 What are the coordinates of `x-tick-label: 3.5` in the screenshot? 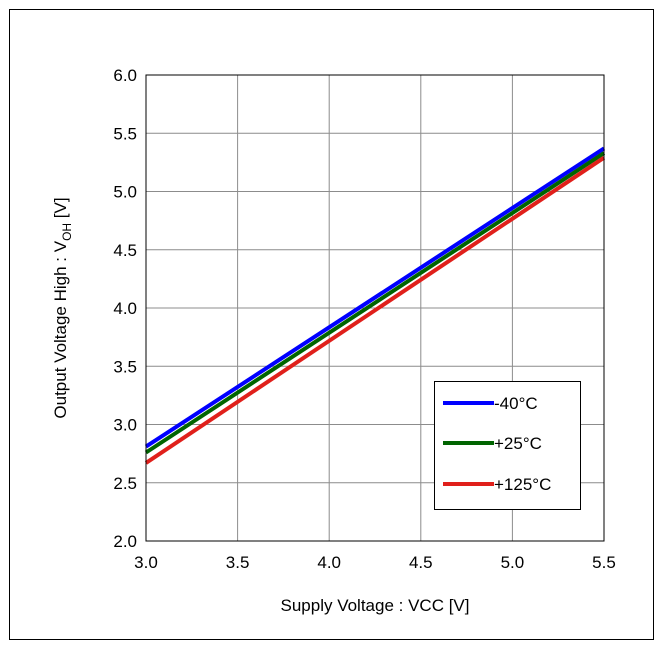 It's located at (238, 562).